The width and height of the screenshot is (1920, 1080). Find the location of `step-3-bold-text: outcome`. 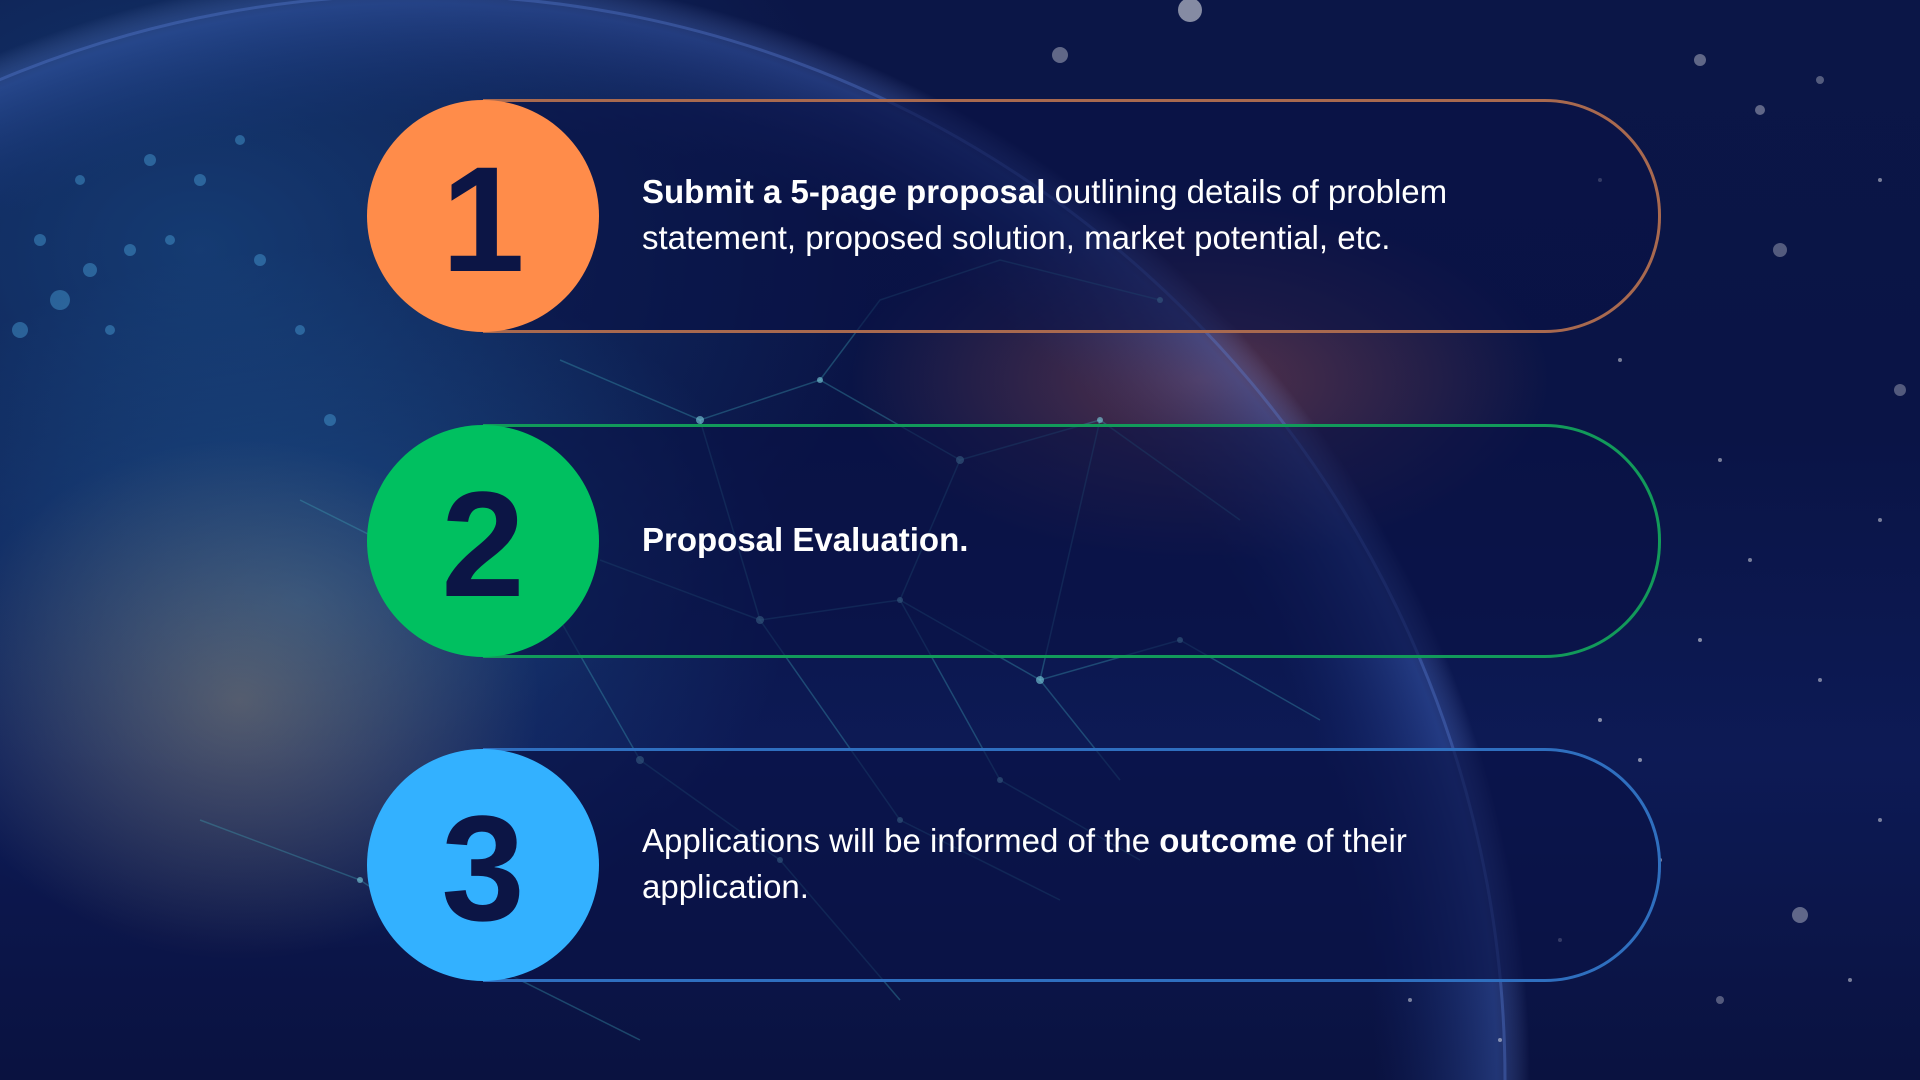

step-3-bold-text: outcome is located at coordinates (1228, 840).